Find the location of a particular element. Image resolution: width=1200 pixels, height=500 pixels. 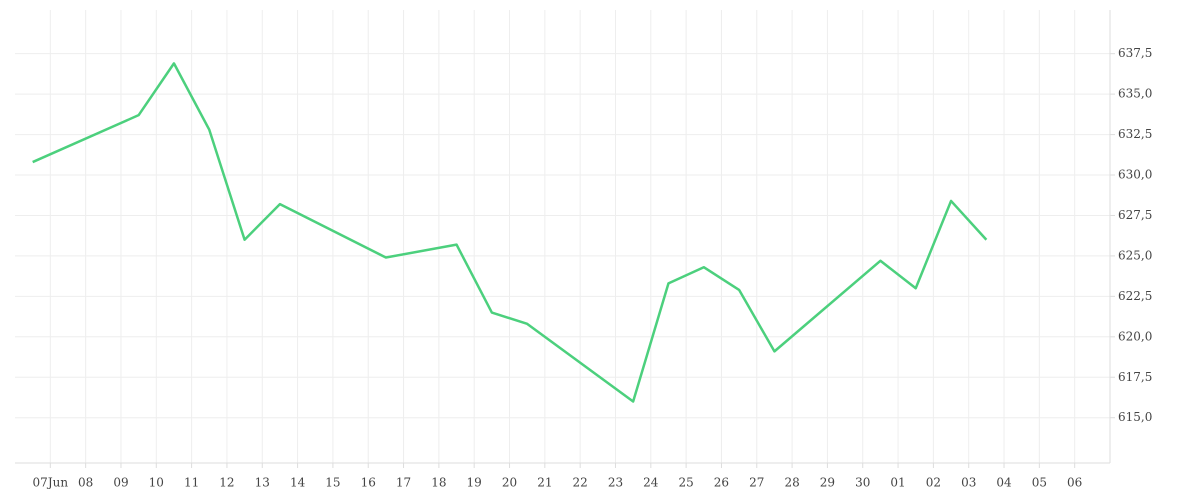

y-tick-label: 632,5 is located at coordinates (1135, 134).